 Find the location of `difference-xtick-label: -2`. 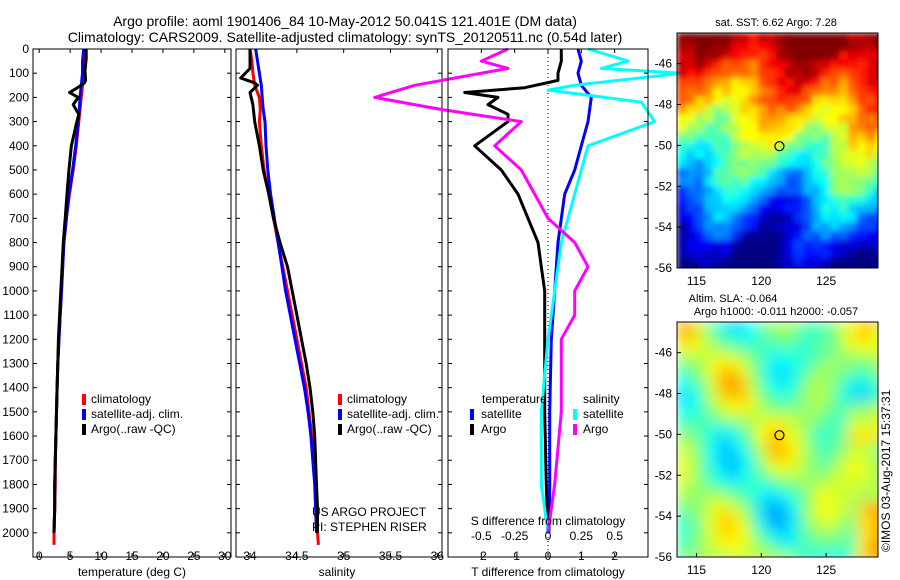

difference-xtick-label: -2 is located at coordinates (481, 556).